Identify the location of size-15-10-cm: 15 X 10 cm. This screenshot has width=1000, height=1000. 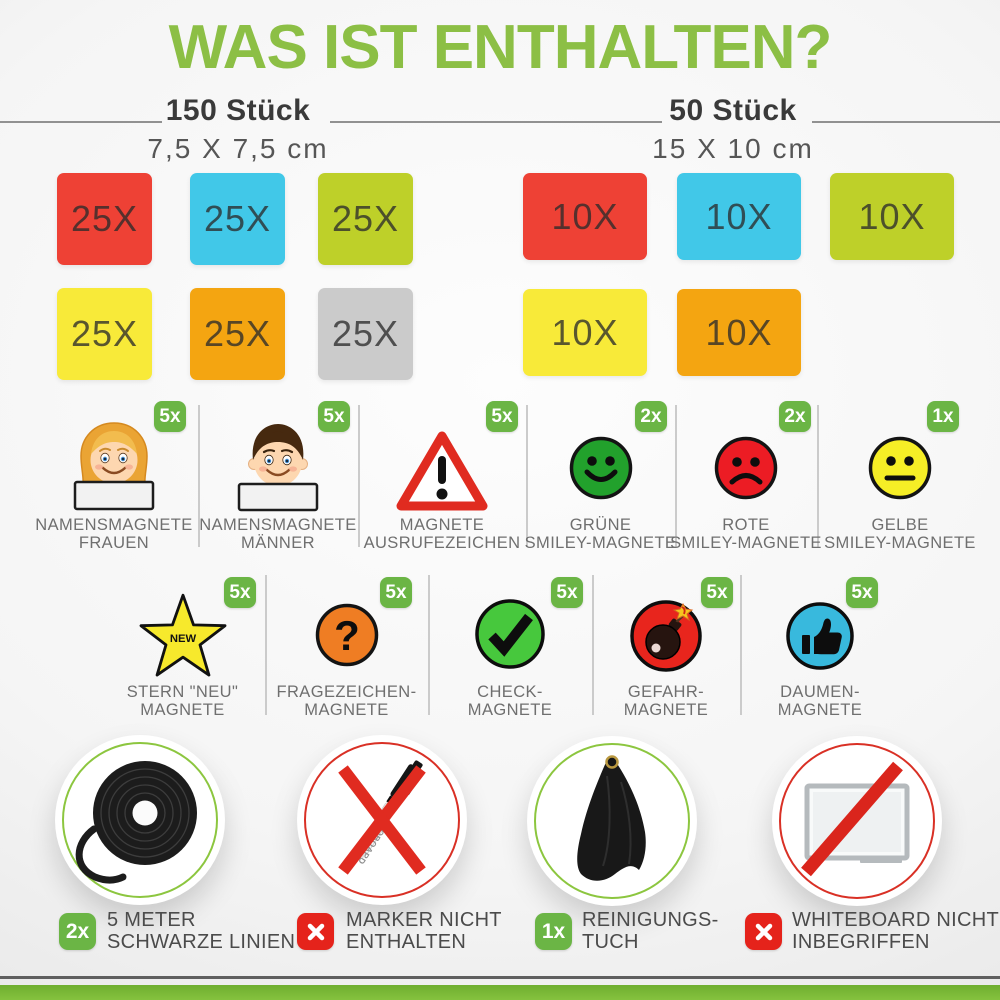
(733, 148).